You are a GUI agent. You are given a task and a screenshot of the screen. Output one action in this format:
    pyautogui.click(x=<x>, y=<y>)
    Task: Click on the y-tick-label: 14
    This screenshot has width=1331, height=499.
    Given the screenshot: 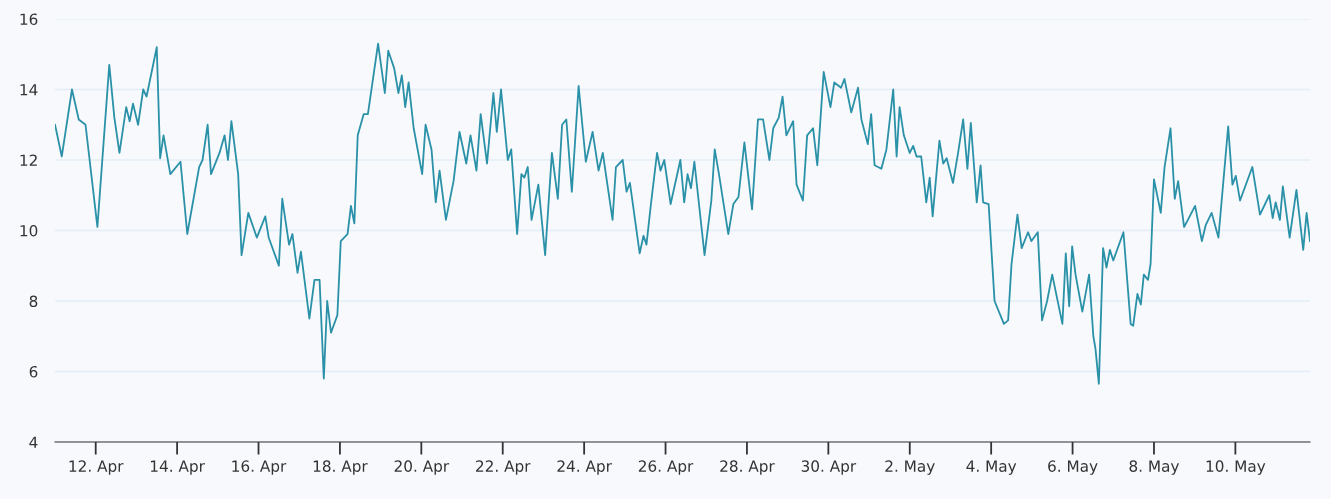 What is the action you would take?
    pyautogui.click(x=29, y=90)
    